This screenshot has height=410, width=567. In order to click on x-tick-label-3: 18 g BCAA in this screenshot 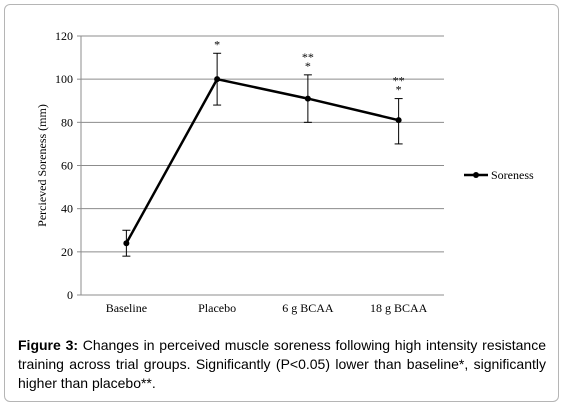, I will do `click(399, 308)`.